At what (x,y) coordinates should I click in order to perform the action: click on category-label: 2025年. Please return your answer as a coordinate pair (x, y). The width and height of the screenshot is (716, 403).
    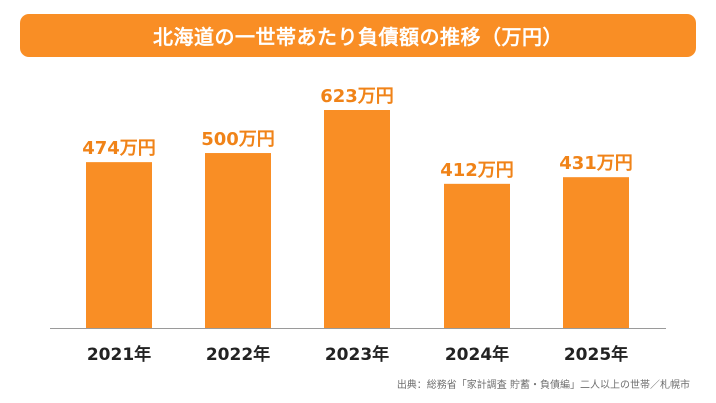
    Looking at the image, I should click on (596, 354).